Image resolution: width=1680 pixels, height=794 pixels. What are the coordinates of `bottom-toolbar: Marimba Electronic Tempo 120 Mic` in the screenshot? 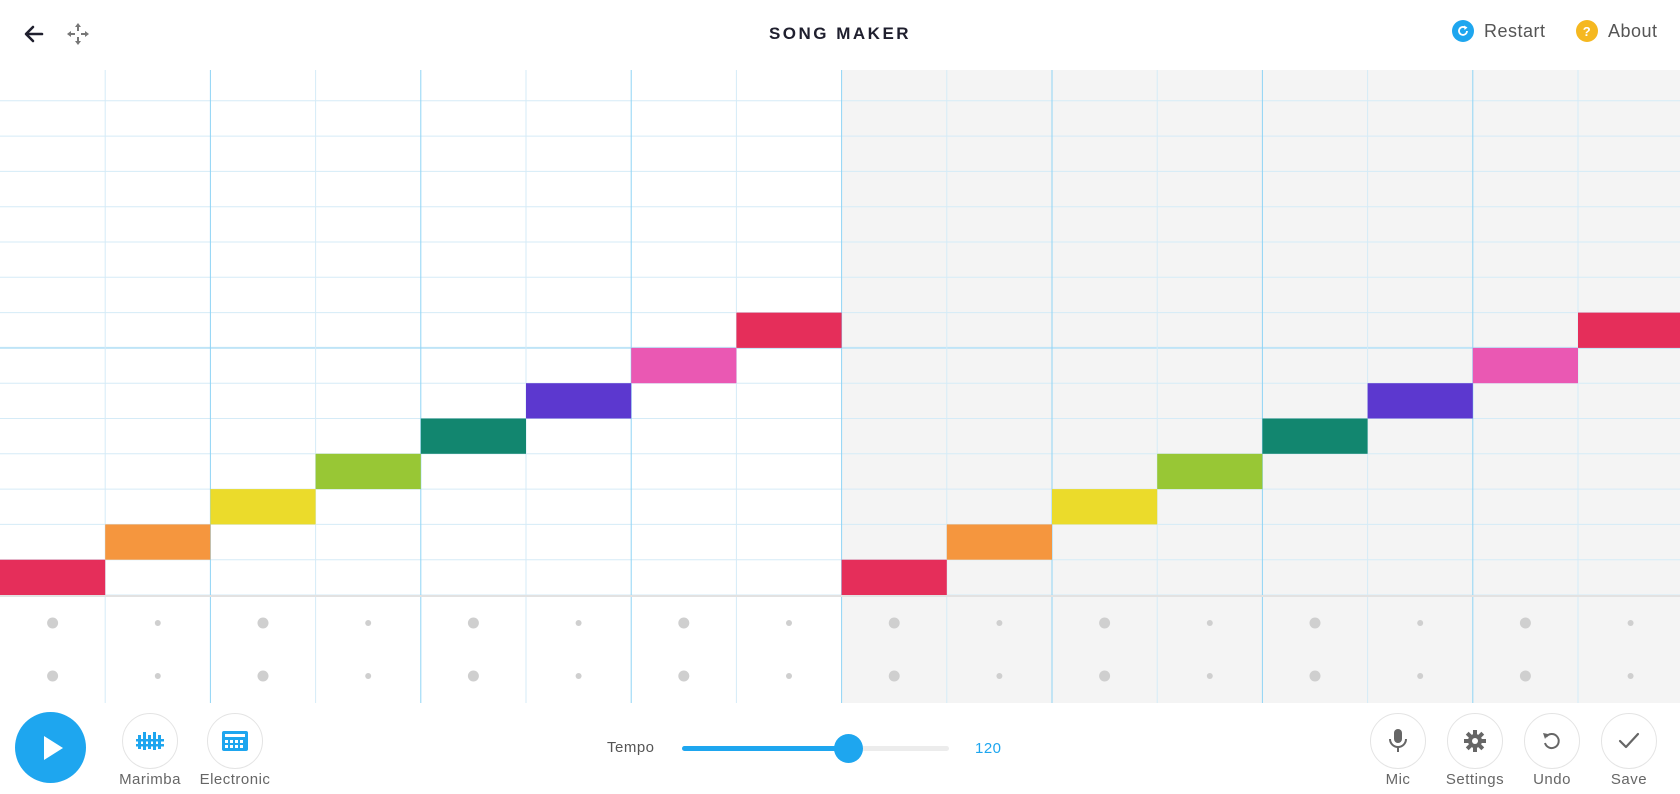 It's located at (840, 748).